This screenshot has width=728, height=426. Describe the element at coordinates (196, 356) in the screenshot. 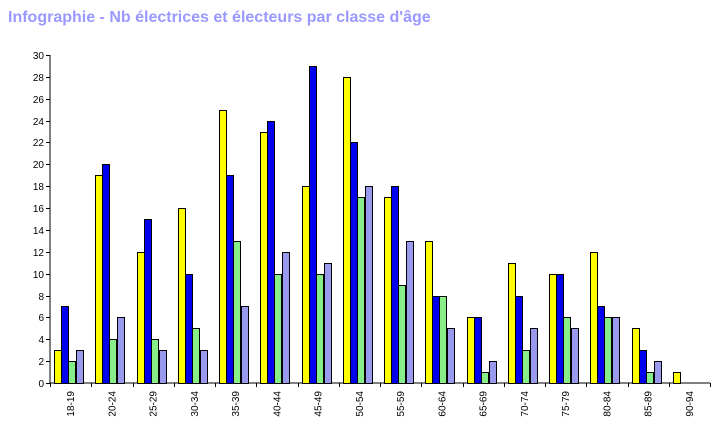

I see `bar-30-34-s3` at that location.